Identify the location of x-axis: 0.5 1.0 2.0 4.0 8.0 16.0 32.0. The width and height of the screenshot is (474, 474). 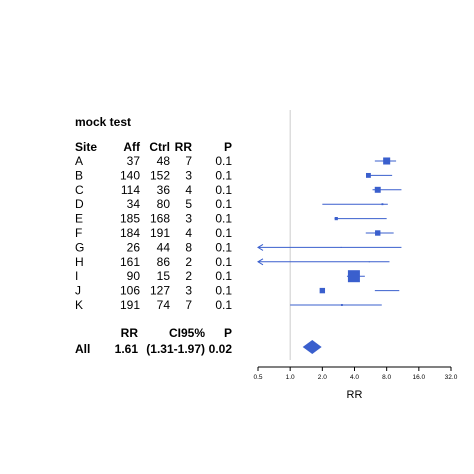
(355, 373).